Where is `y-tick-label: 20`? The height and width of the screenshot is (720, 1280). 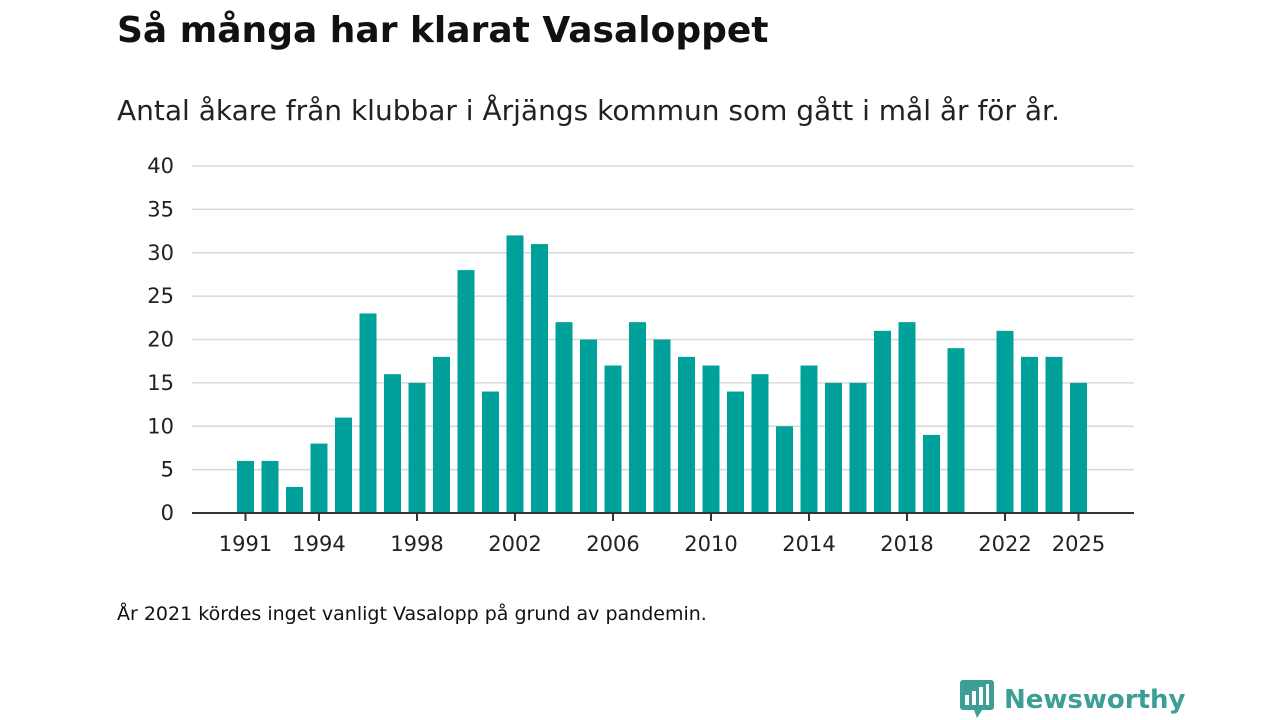 y-tick-label: 20 is located at coordinates (160, 340).